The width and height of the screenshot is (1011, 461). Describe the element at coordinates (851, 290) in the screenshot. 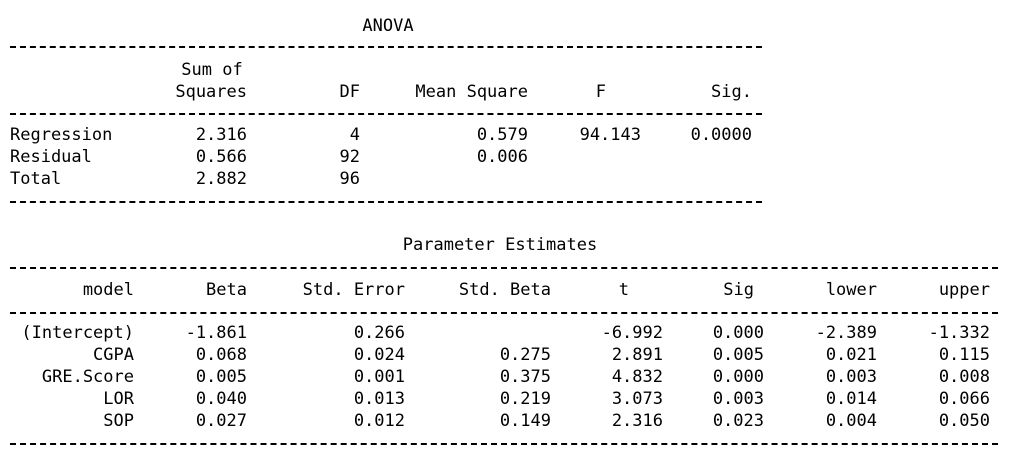

I see `params-header-lower: lower` at that location.